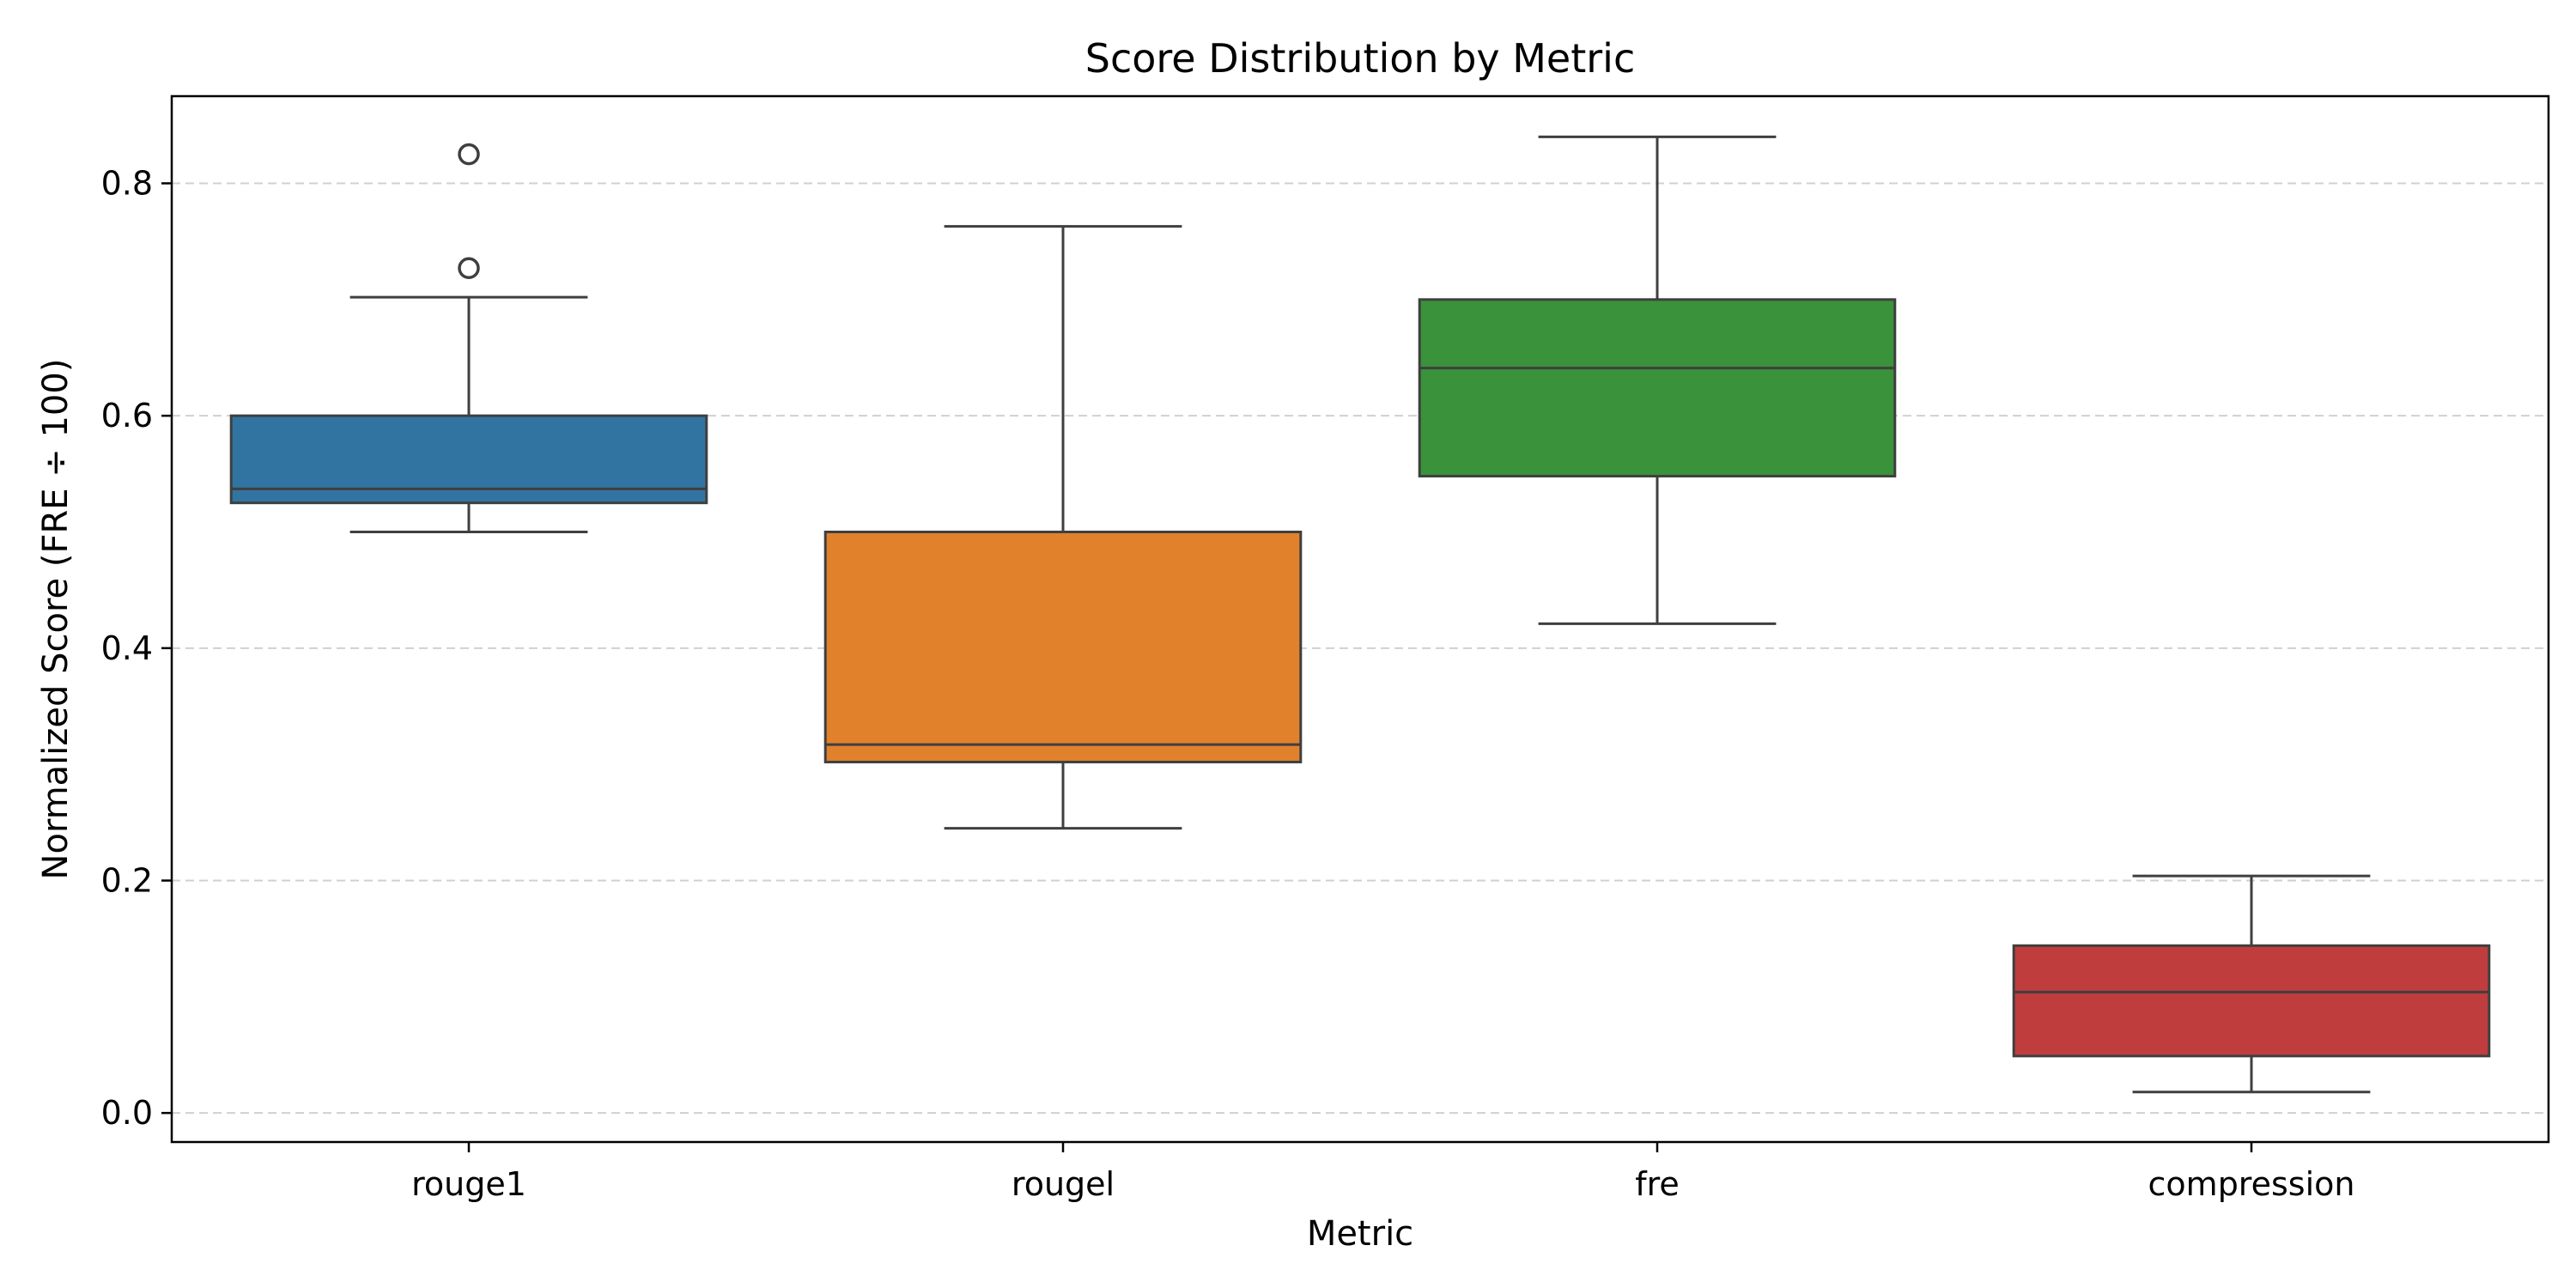 The image size is (2576, 1288). I want to click on box-rougel, so click(1063, 527).